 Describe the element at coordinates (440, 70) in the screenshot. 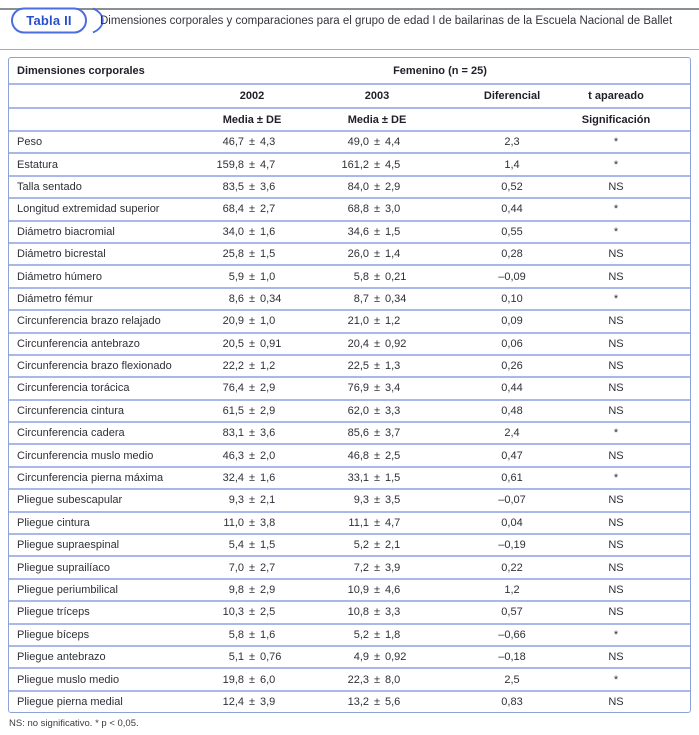

I see `header-group: Femenino (n = 25)` at that location.